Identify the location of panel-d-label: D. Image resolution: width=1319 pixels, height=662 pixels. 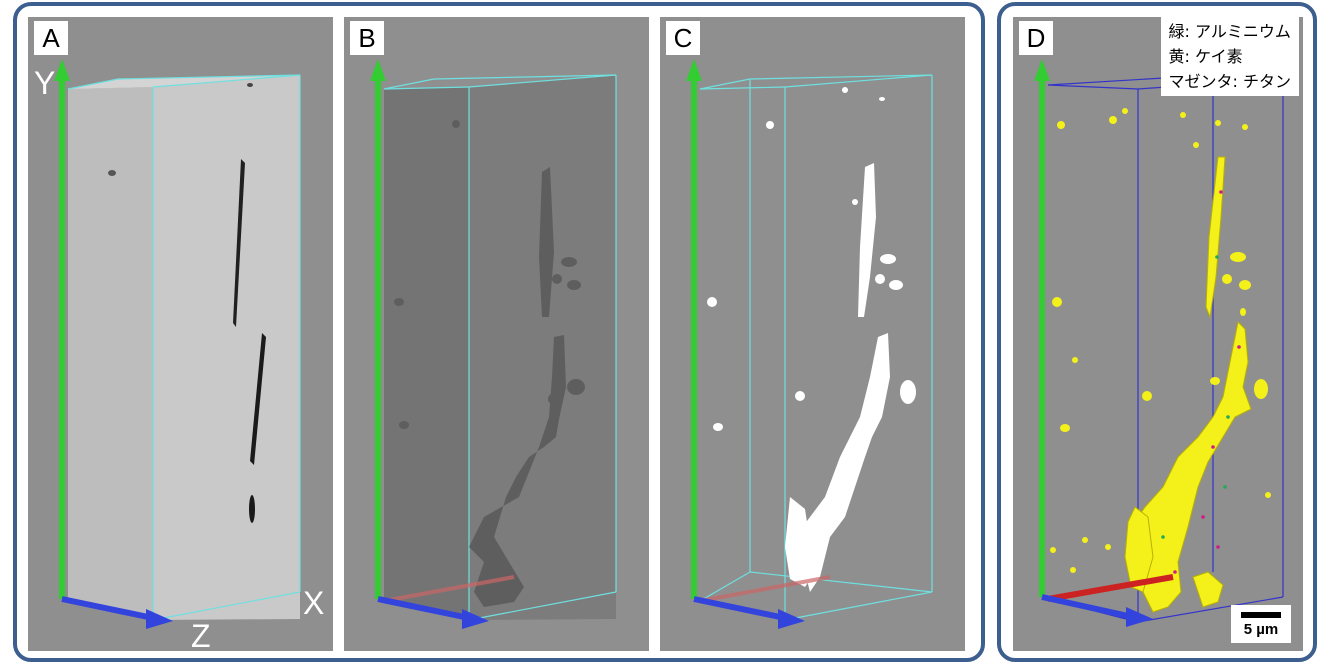
(1036, 38).